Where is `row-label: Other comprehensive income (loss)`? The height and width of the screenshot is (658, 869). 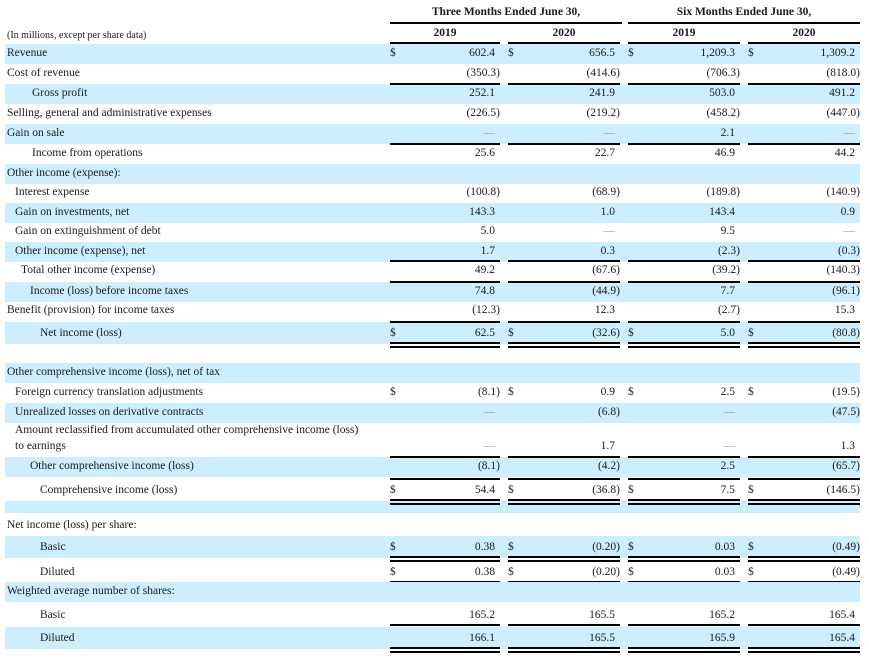
row-label: Other comprehensive income (loss) is located at coordinates (112, 466).